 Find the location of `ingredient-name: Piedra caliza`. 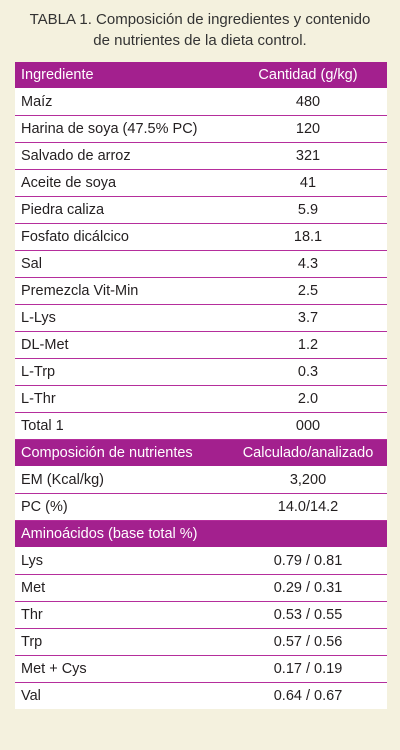

ingredient-name: Piedra caliza is located at coordinates (122, 210).